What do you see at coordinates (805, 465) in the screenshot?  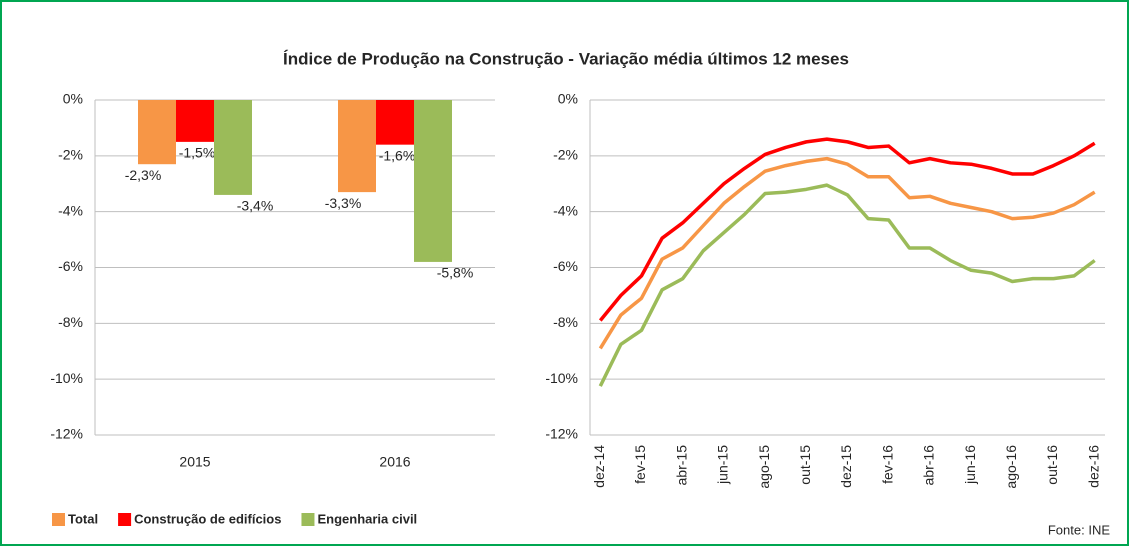 I see `x-tick-label: out-15` at bounding box center [805, 465].